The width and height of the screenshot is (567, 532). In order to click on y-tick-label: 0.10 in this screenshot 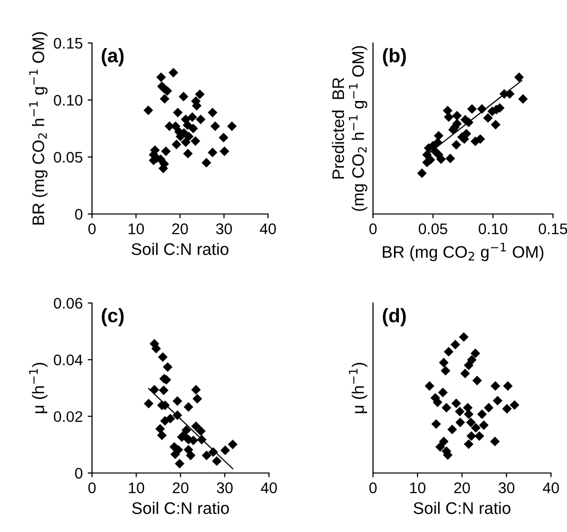, I will do `click(68, 100)`.